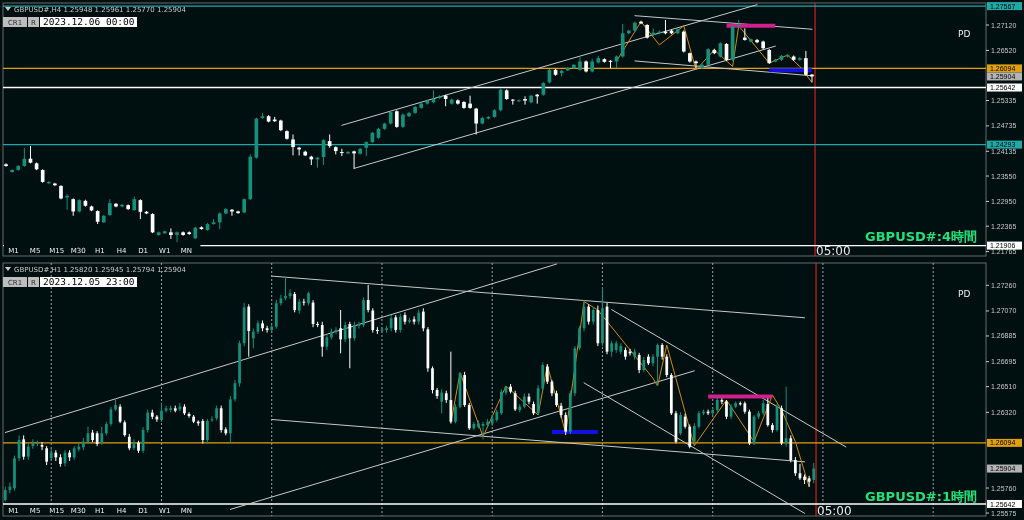 This screenshot has width=1024, height=520. What do you see at coordinates (921, 236) in the screenshot?
I see `text: GBPUSD#:4時間` at bounding box center [921, 236].